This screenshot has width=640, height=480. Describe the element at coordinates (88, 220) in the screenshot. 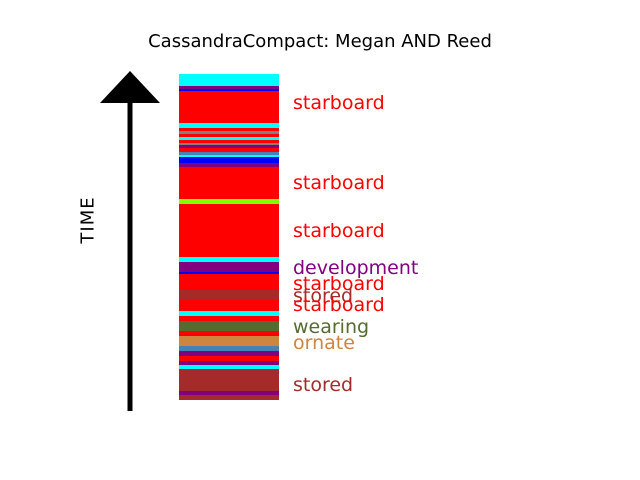

I see `time-axis-label: TIME` at that location.